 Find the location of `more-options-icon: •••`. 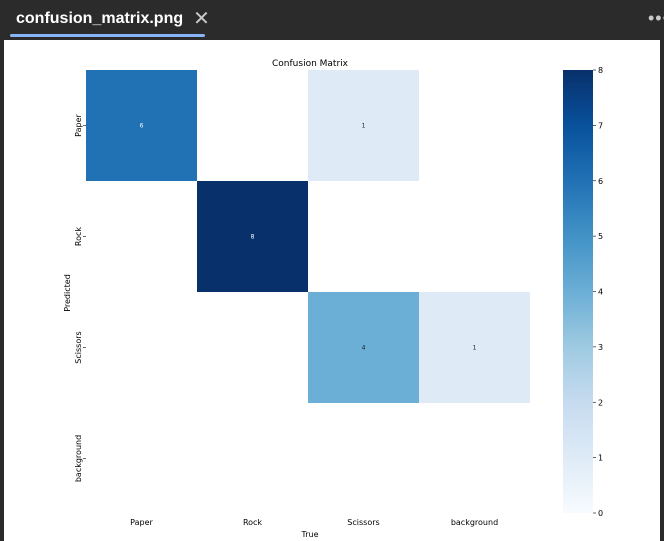

more-options-icon: ••• is located at coordinates (656, 18).